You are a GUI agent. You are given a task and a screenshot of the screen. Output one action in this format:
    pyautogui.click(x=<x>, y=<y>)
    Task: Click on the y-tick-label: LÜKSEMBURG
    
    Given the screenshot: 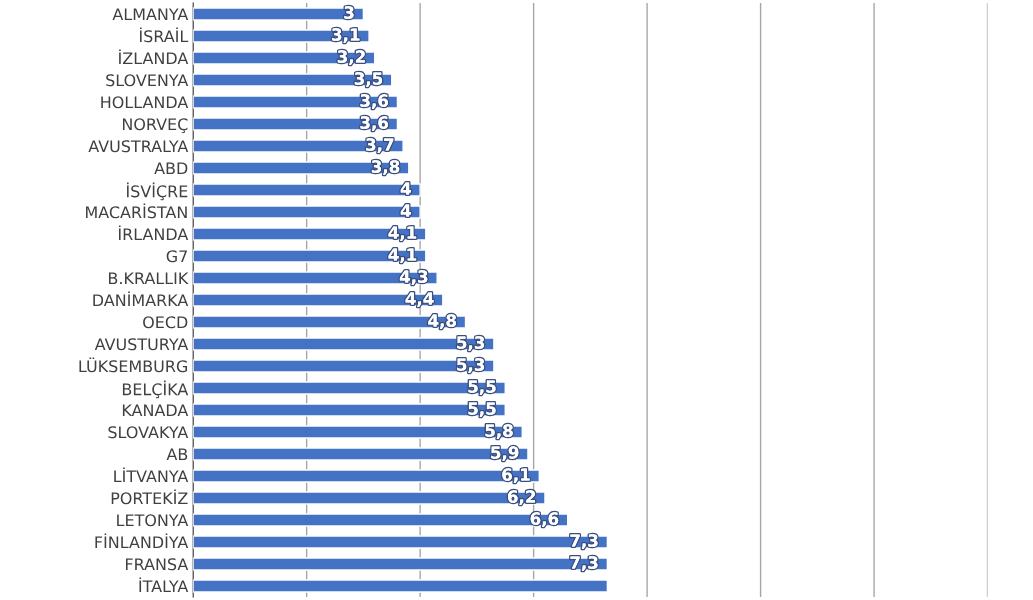 What is the action you would take?
    pyautogui.click(x=133, y=365)
    